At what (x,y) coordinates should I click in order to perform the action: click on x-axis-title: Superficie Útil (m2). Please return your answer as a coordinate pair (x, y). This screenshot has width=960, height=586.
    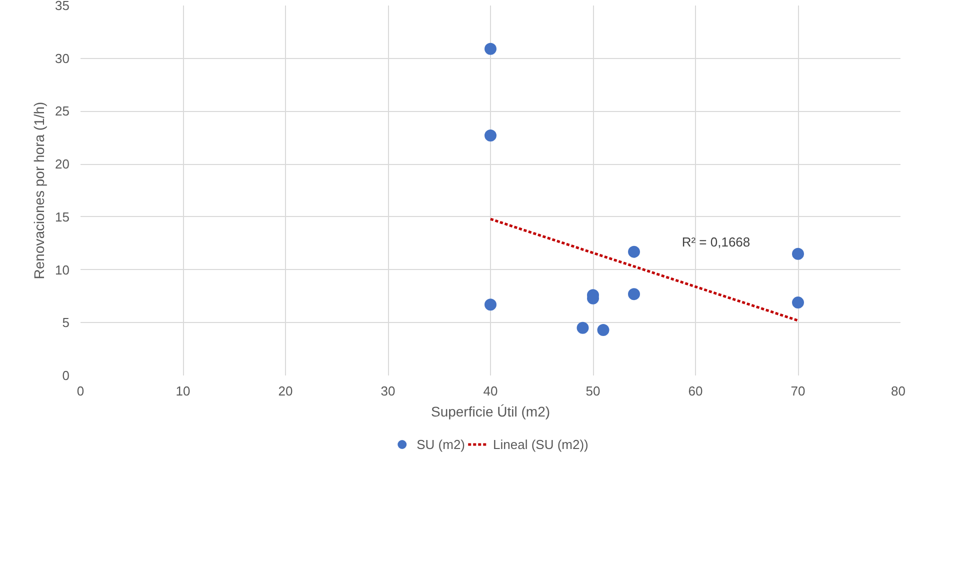
    Looking at the image, I should click on (490, 412).